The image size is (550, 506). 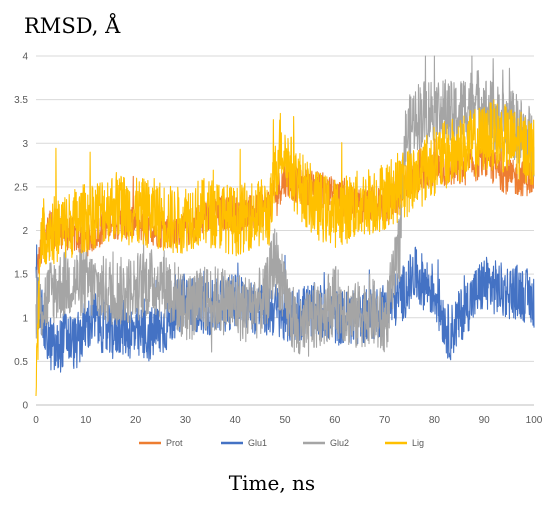 I want to click on x-tick-label: 100, so click(x=534, y=420).